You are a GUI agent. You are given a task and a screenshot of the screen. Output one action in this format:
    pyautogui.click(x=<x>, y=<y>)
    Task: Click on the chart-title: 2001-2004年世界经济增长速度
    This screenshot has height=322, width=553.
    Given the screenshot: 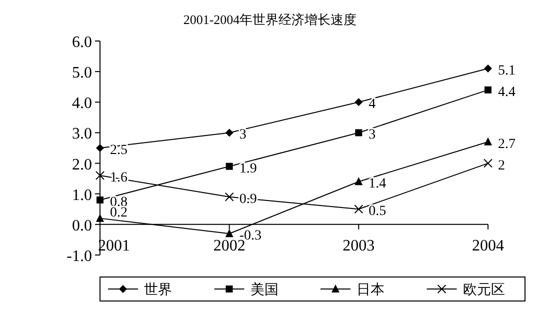 What is the action you would take?
    pyautogui.click(x=270, y=19)
    